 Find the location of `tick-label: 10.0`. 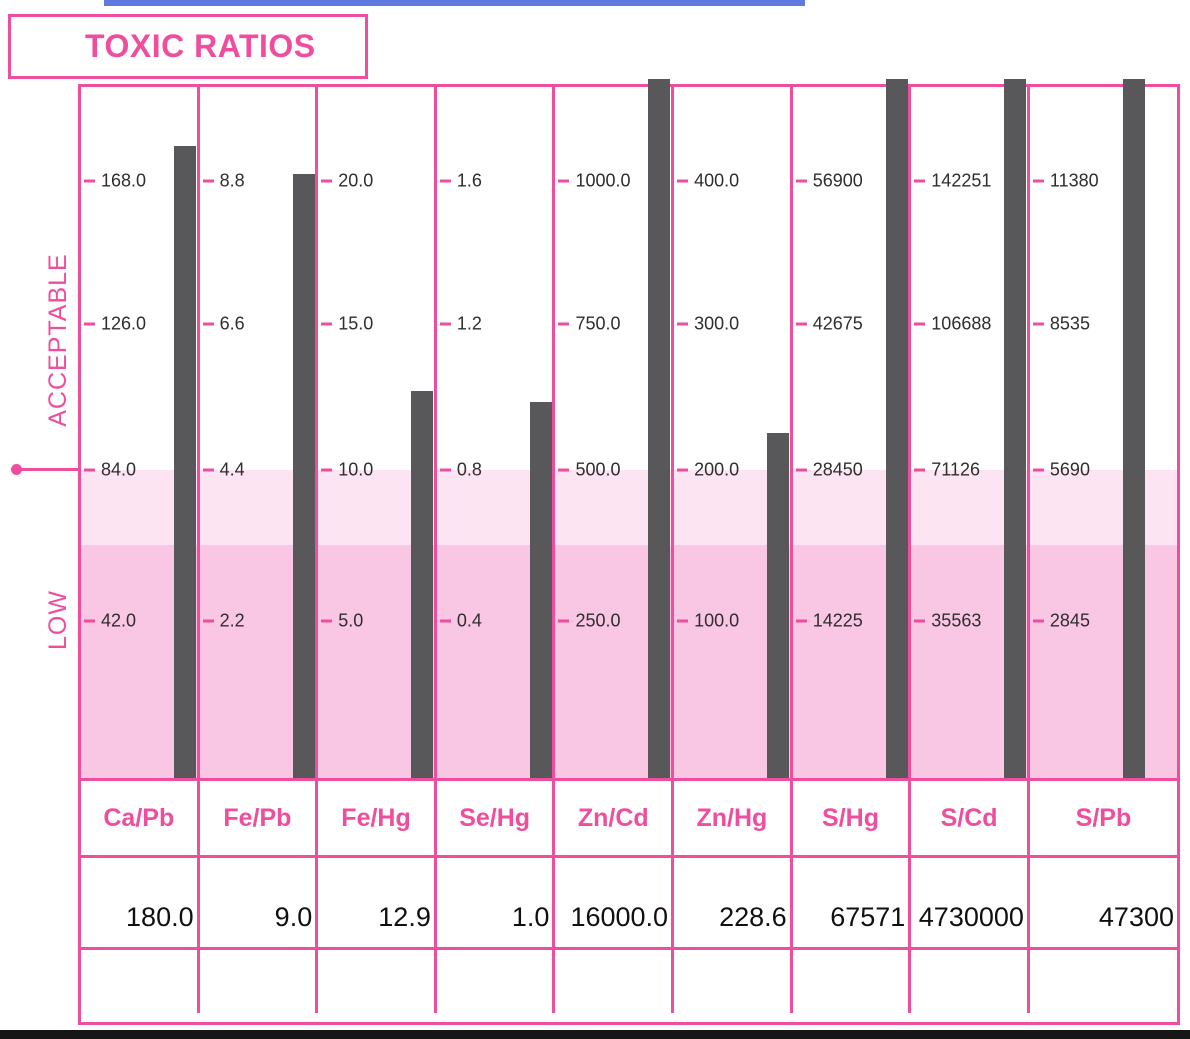

tick-label: 10.0 is located at coordinates (356, 469).